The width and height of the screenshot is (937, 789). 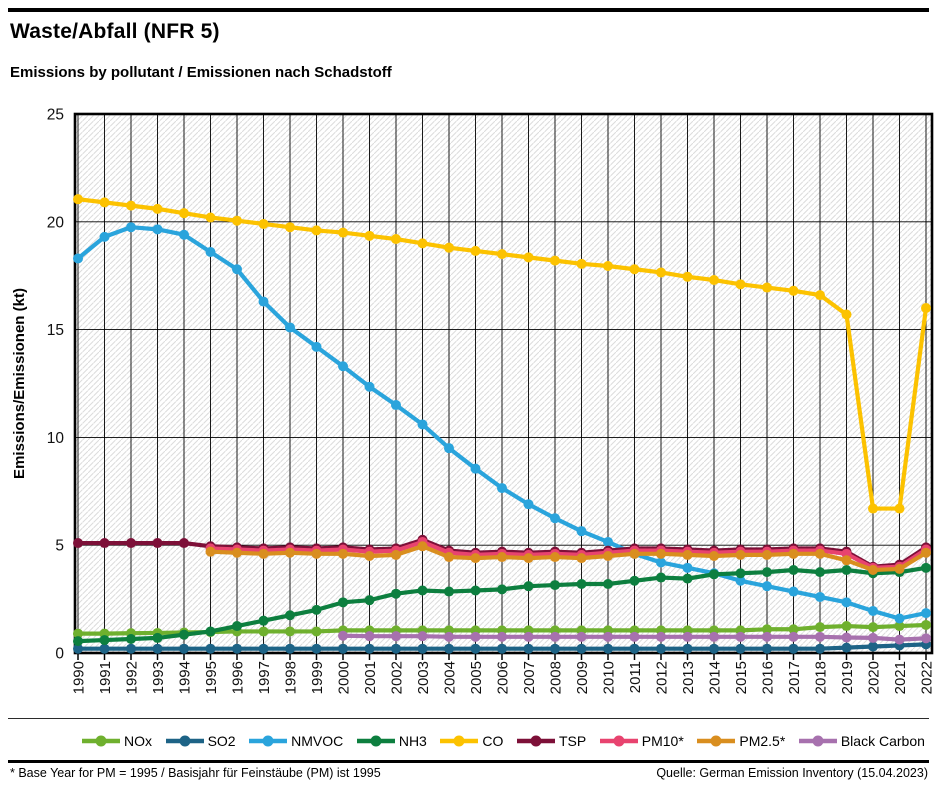 I want to click on x-tick-label: 2018, so click(x=821, y=677).